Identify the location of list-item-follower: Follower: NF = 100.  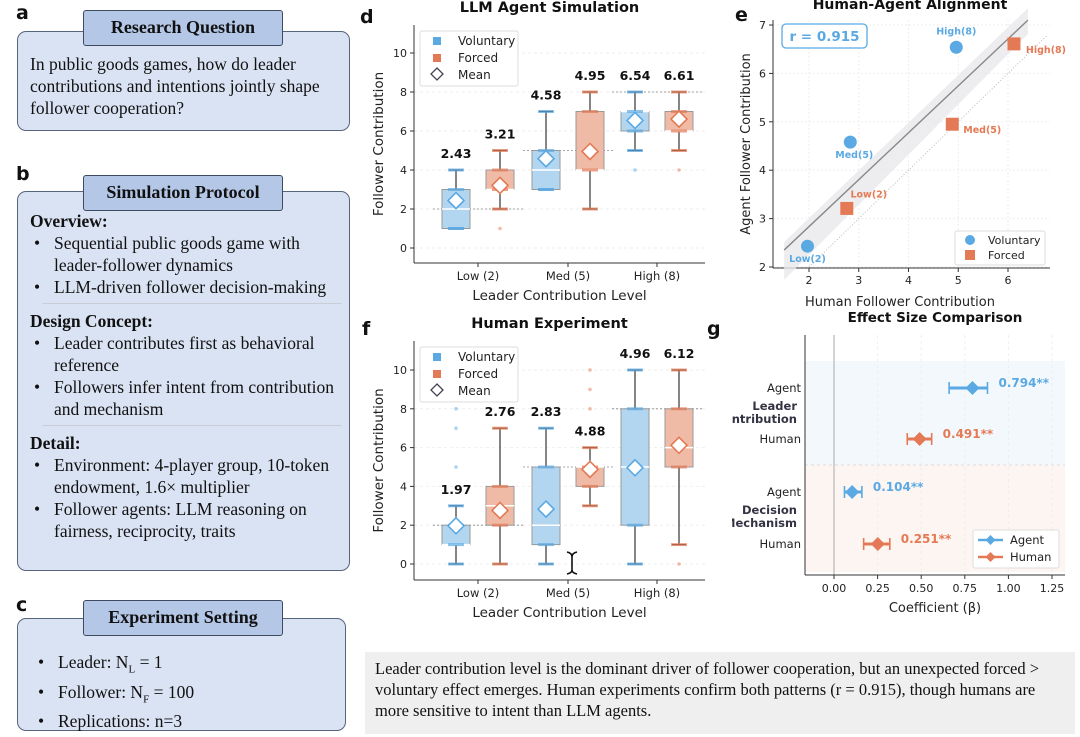
(186, 696).